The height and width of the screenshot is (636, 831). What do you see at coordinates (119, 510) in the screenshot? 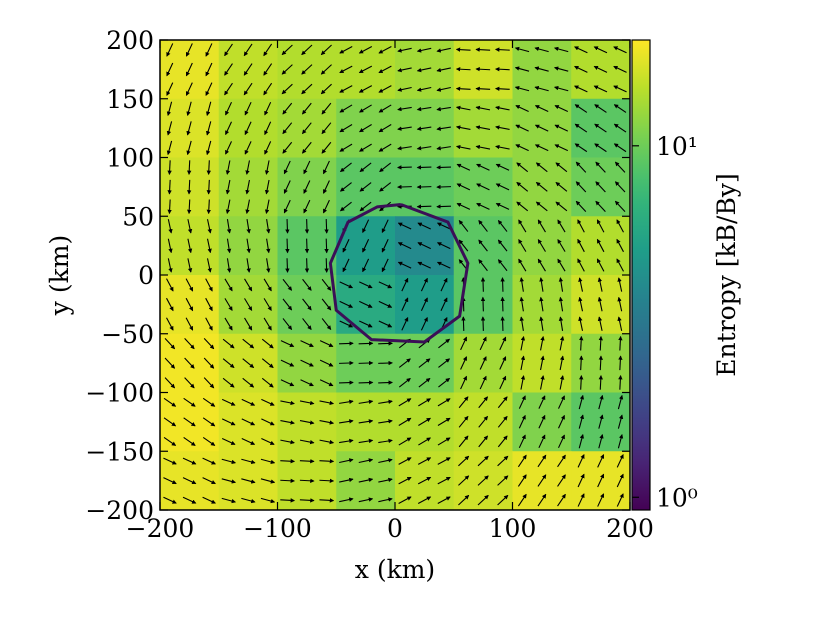
I see `y-tick-label: −200` at bounding box center [119, 510].